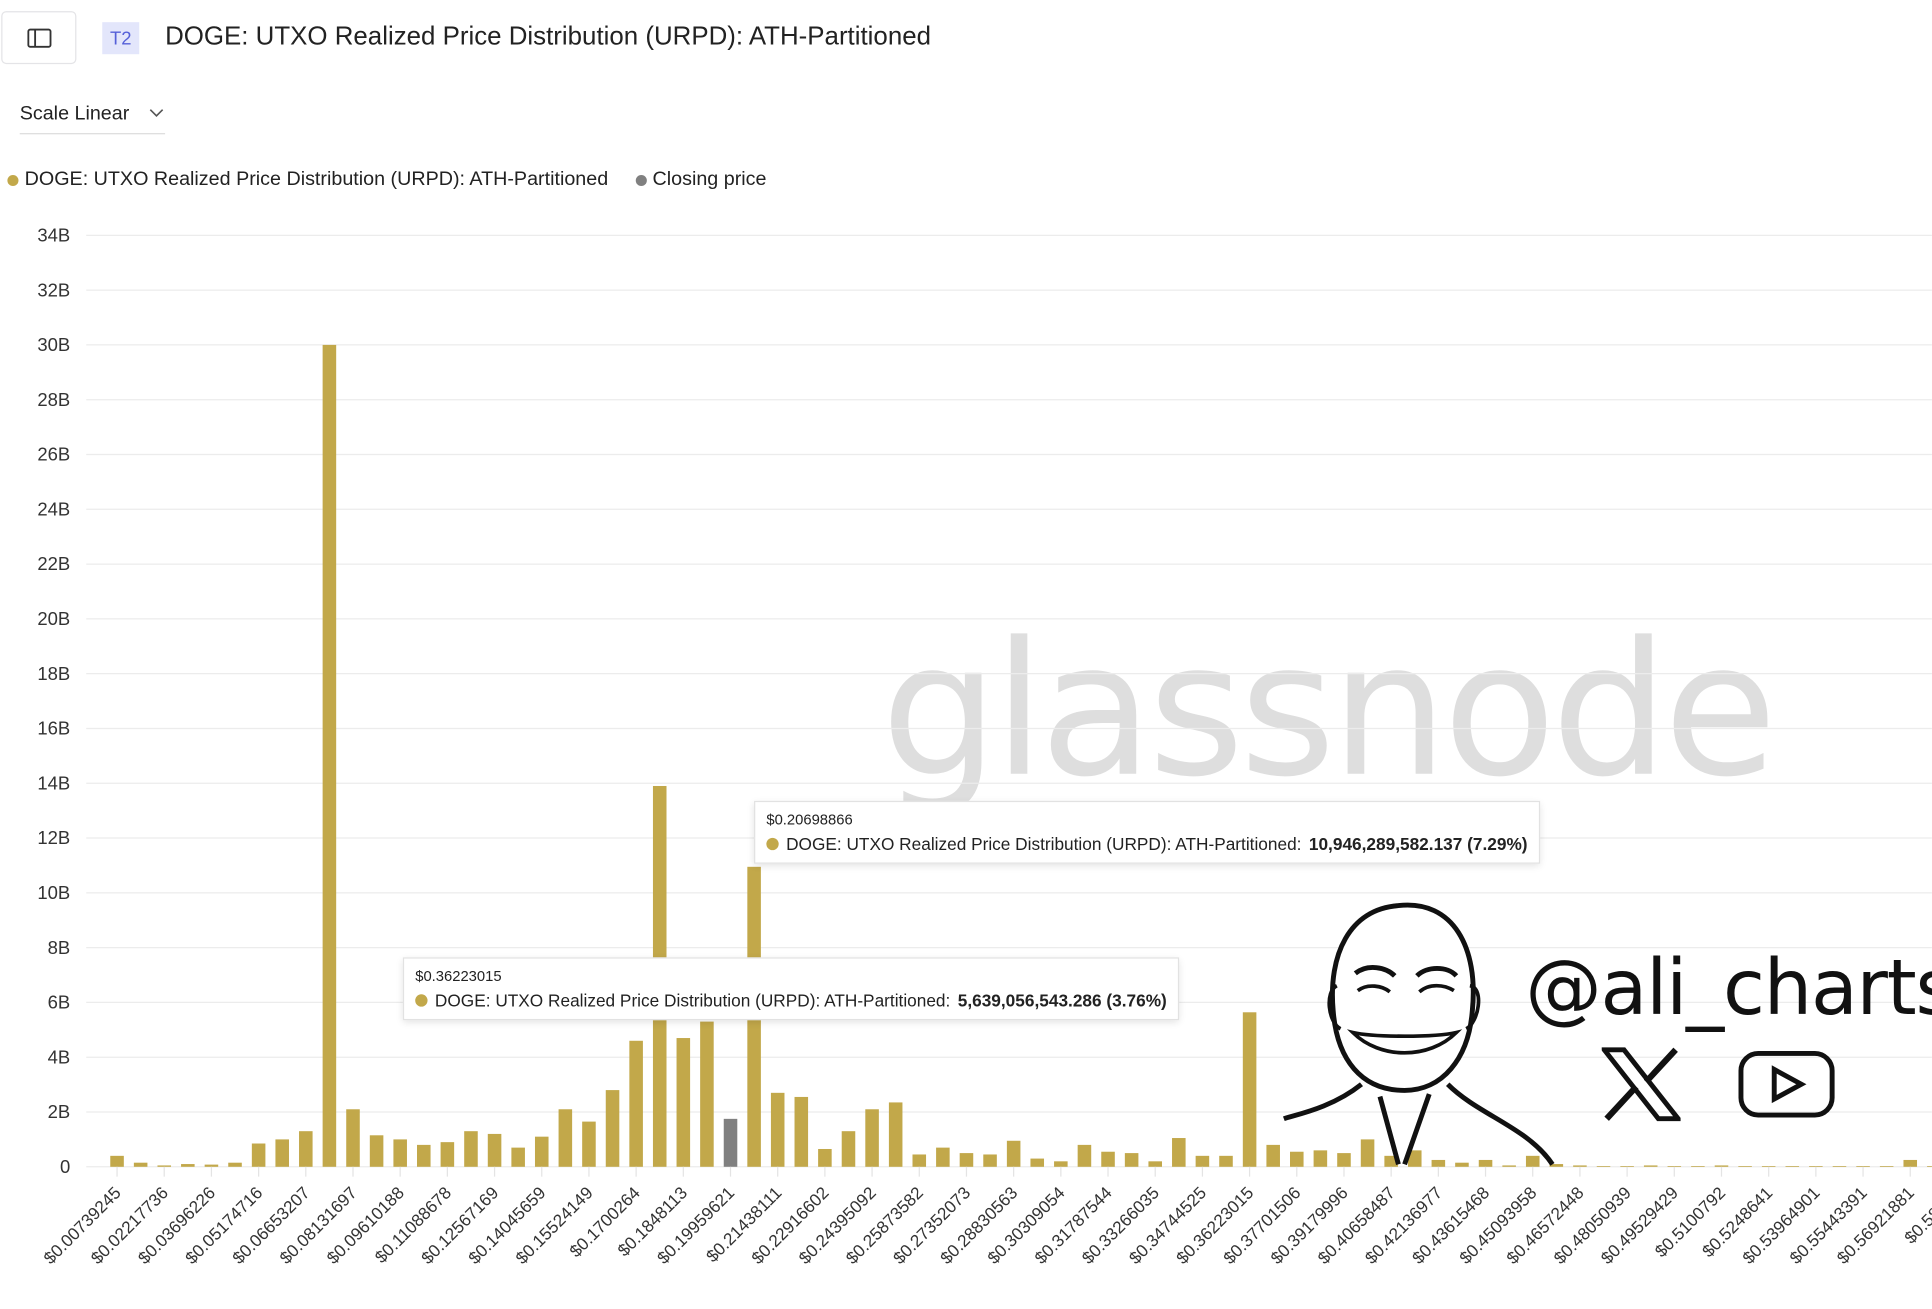  Describe the element at coordinates (53, 837) in the screenshot. I see `y-tick-label: 12B` at that location.